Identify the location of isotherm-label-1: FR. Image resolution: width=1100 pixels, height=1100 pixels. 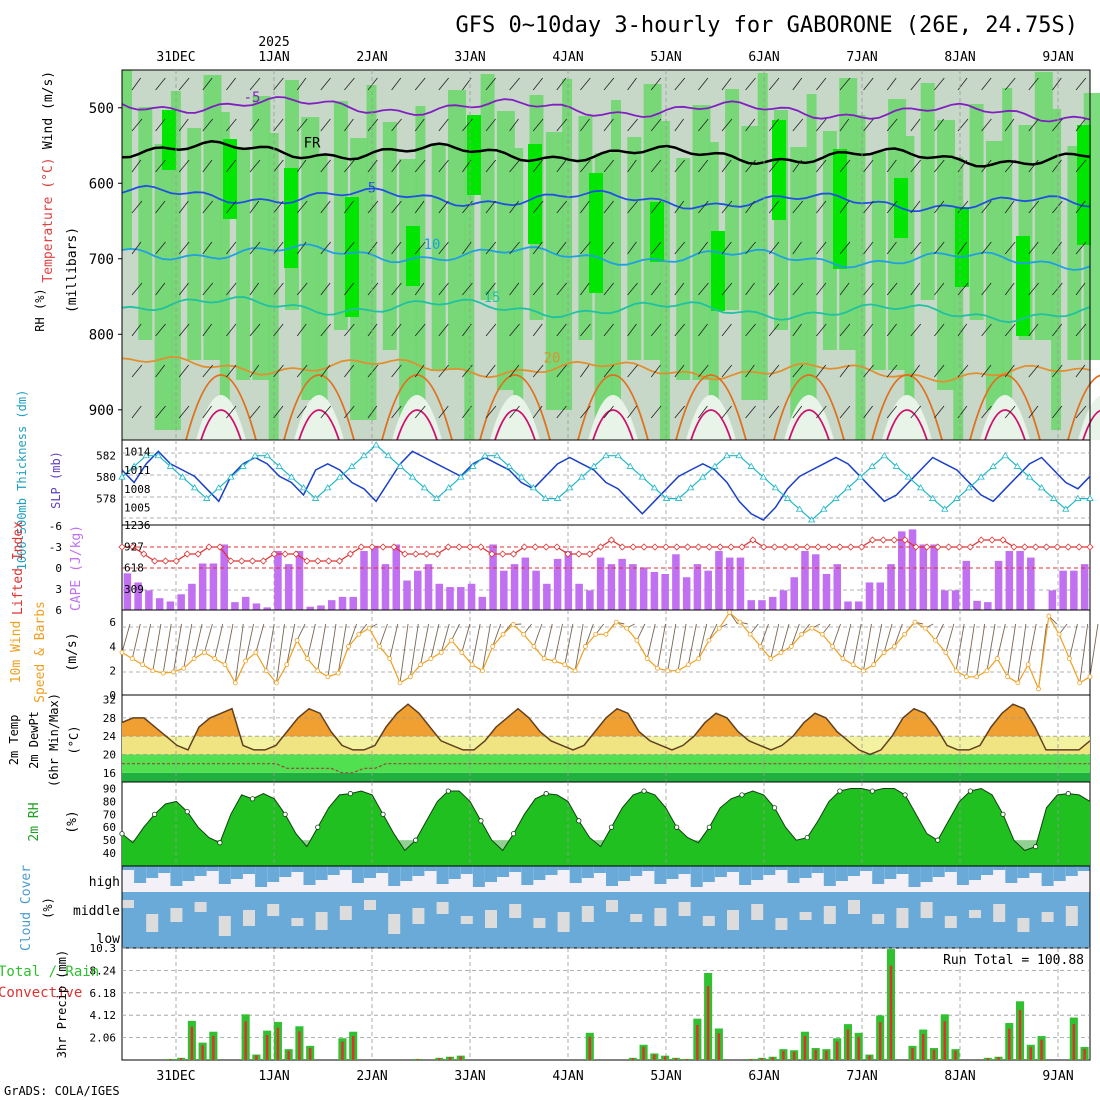
(312, 143).